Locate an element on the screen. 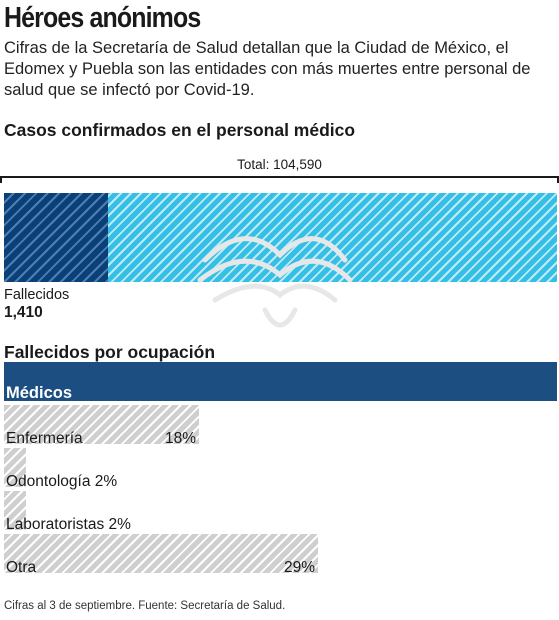 The height and width of the screenshot is (620, 559). occupation-label-2: Odontología 2% is located at coordinates (62, 481).